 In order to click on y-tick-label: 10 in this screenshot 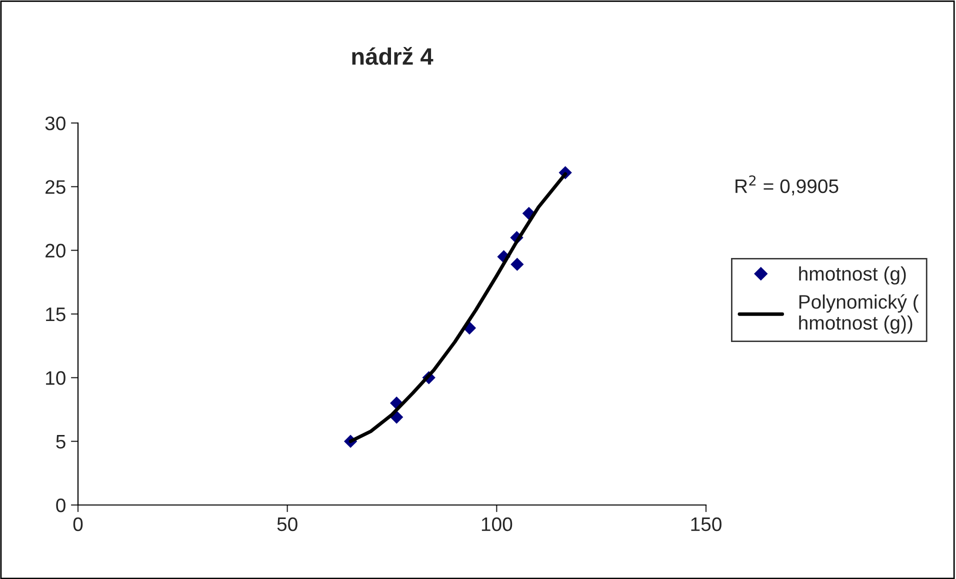, I will do `click(56, 378)`.